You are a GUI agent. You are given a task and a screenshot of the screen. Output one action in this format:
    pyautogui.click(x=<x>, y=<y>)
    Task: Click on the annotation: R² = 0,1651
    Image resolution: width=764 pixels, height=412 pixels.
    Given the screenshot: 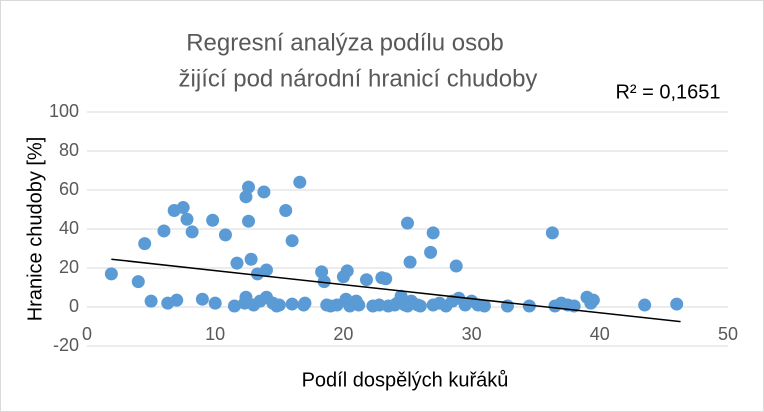 What is the action you would take?
    pyautogui.click(x=667, y=92)
    